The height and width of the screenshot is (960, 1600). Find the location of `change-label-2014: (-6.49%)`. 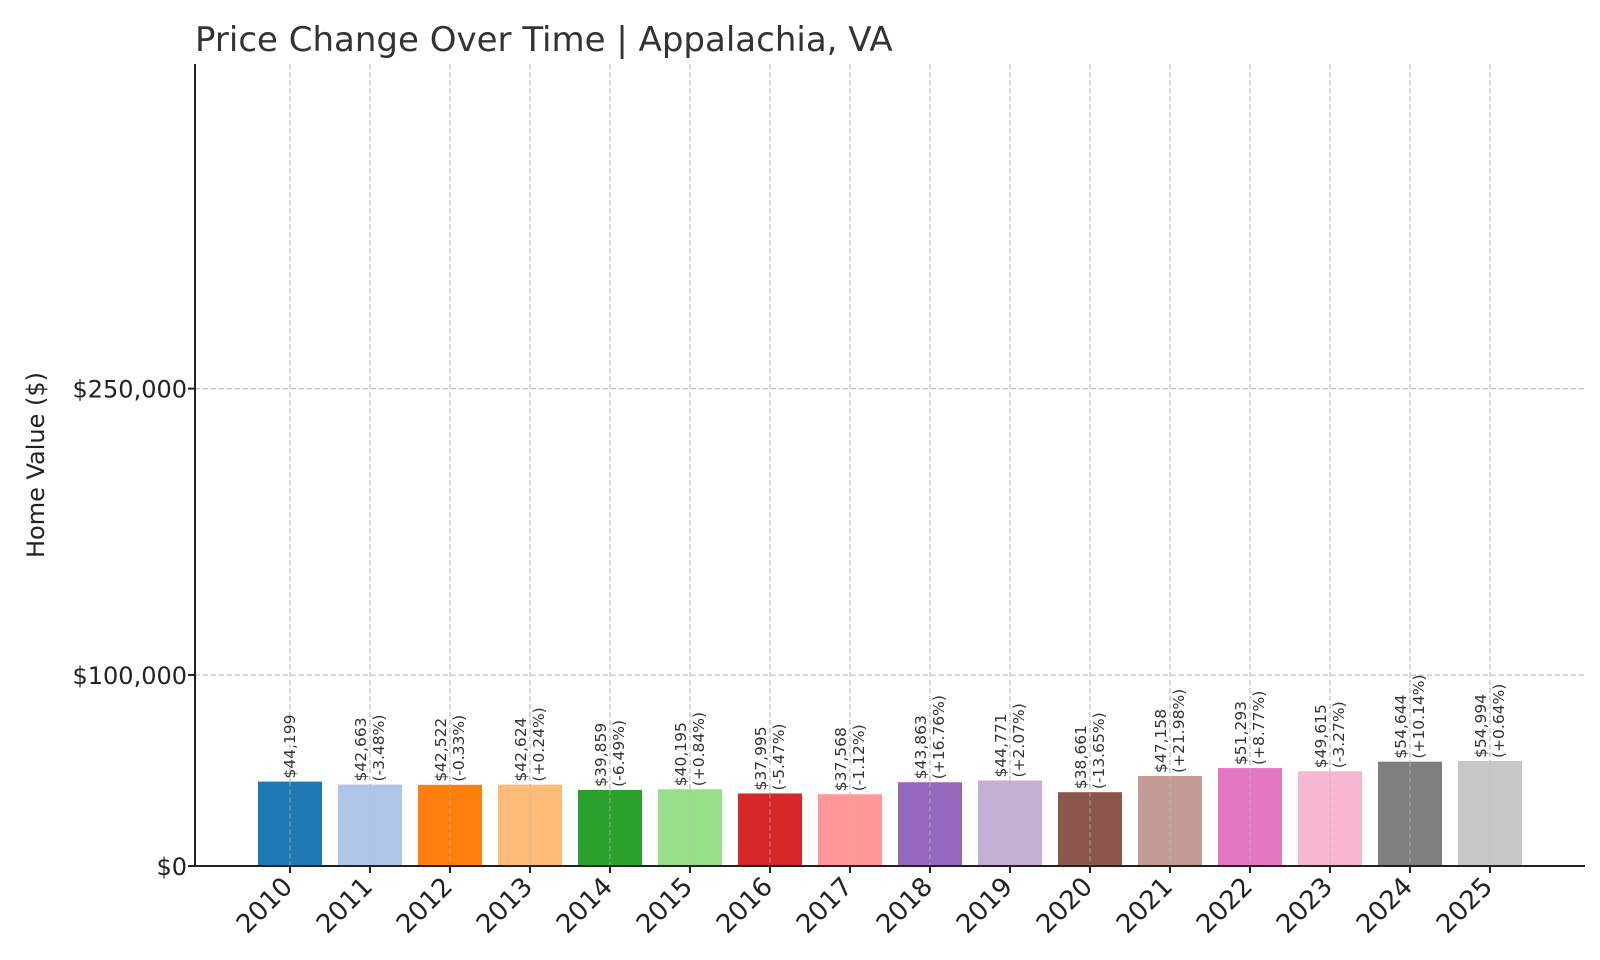

change-label-2014: (-6.49%) is located at coordinates (619, 753).